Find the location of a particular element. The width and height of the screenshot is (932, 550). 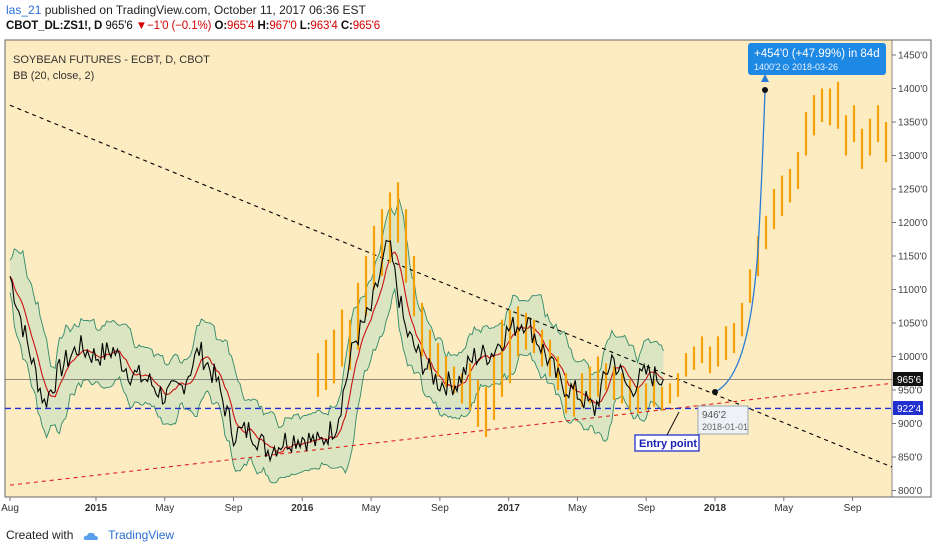

current-price-tag is located at coordinates (908, 379).